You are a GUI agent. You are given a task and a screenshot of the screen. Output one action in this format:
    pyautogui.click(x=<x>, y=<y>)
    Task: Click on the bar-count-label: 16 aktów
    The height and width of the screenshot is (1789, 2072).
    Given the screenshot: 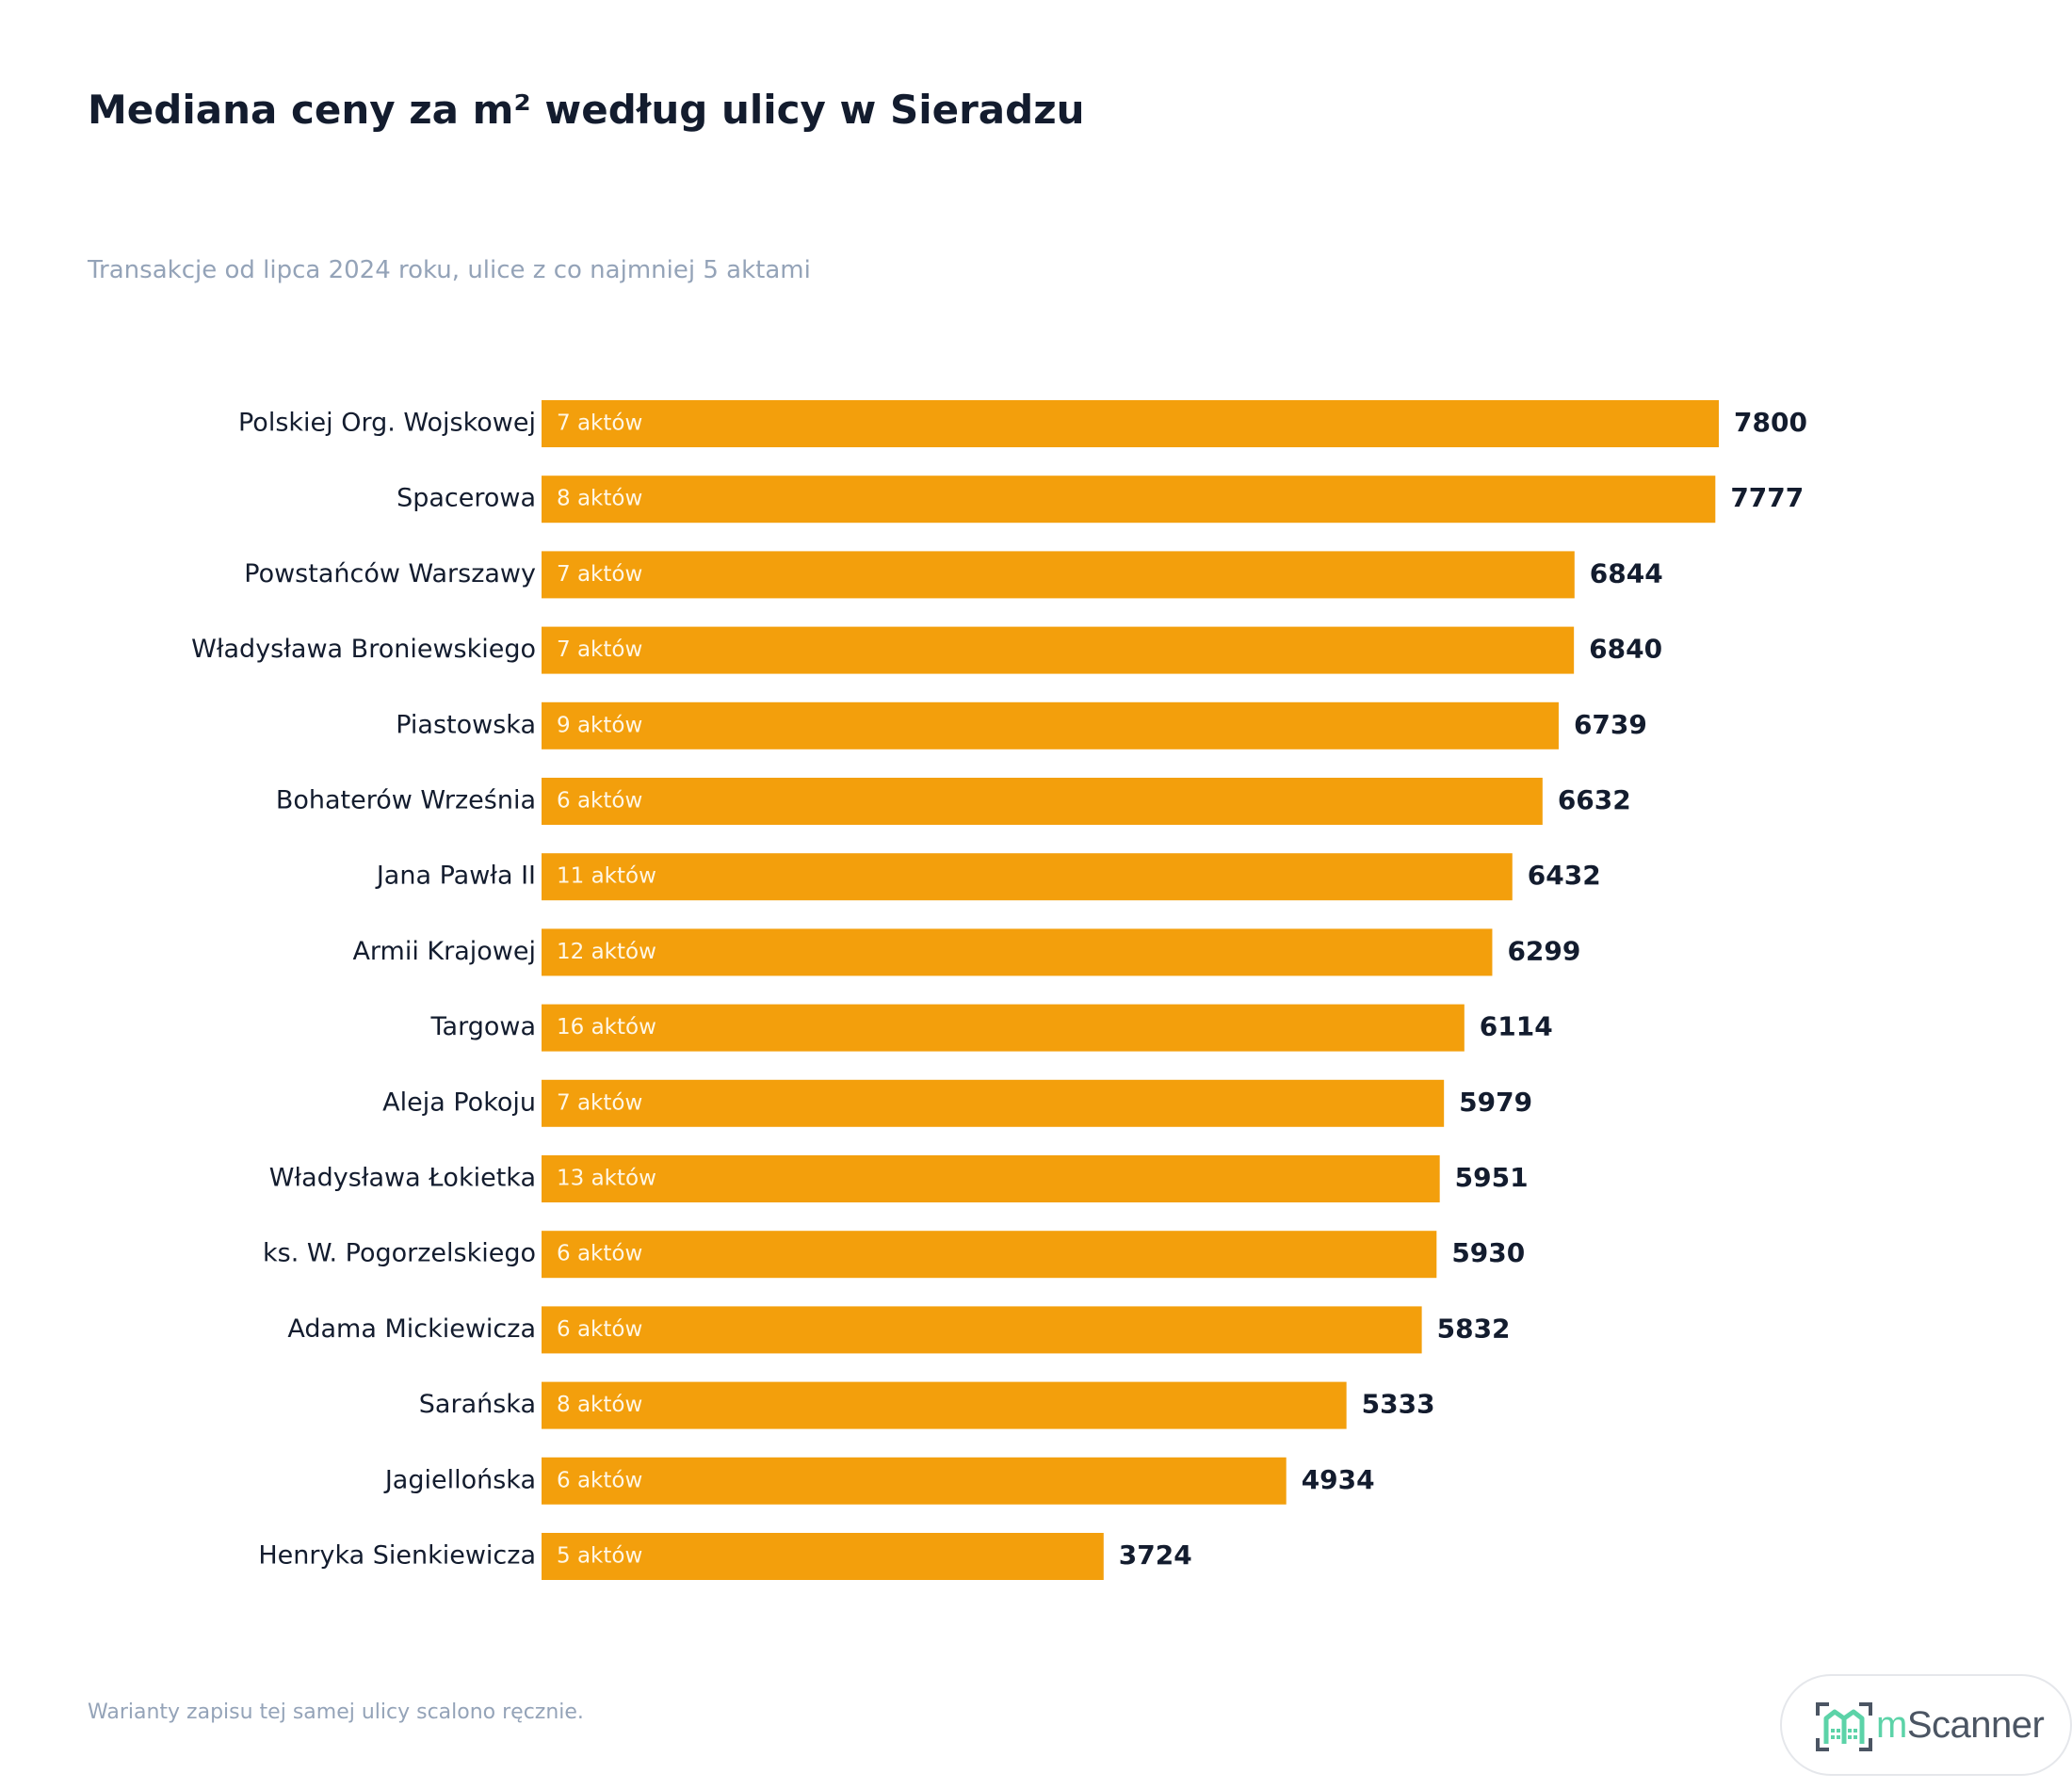 What is the action you would take?
    pyautogui.click(x=606, y=1027)
    